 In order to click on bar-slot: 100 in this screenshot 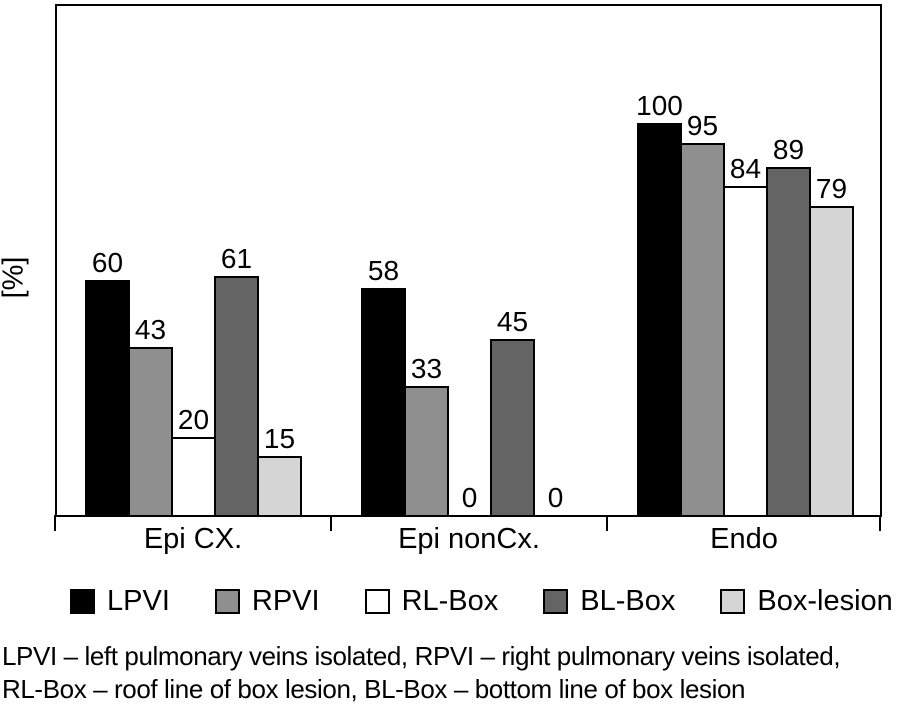, I will do `click(659, 302)`.